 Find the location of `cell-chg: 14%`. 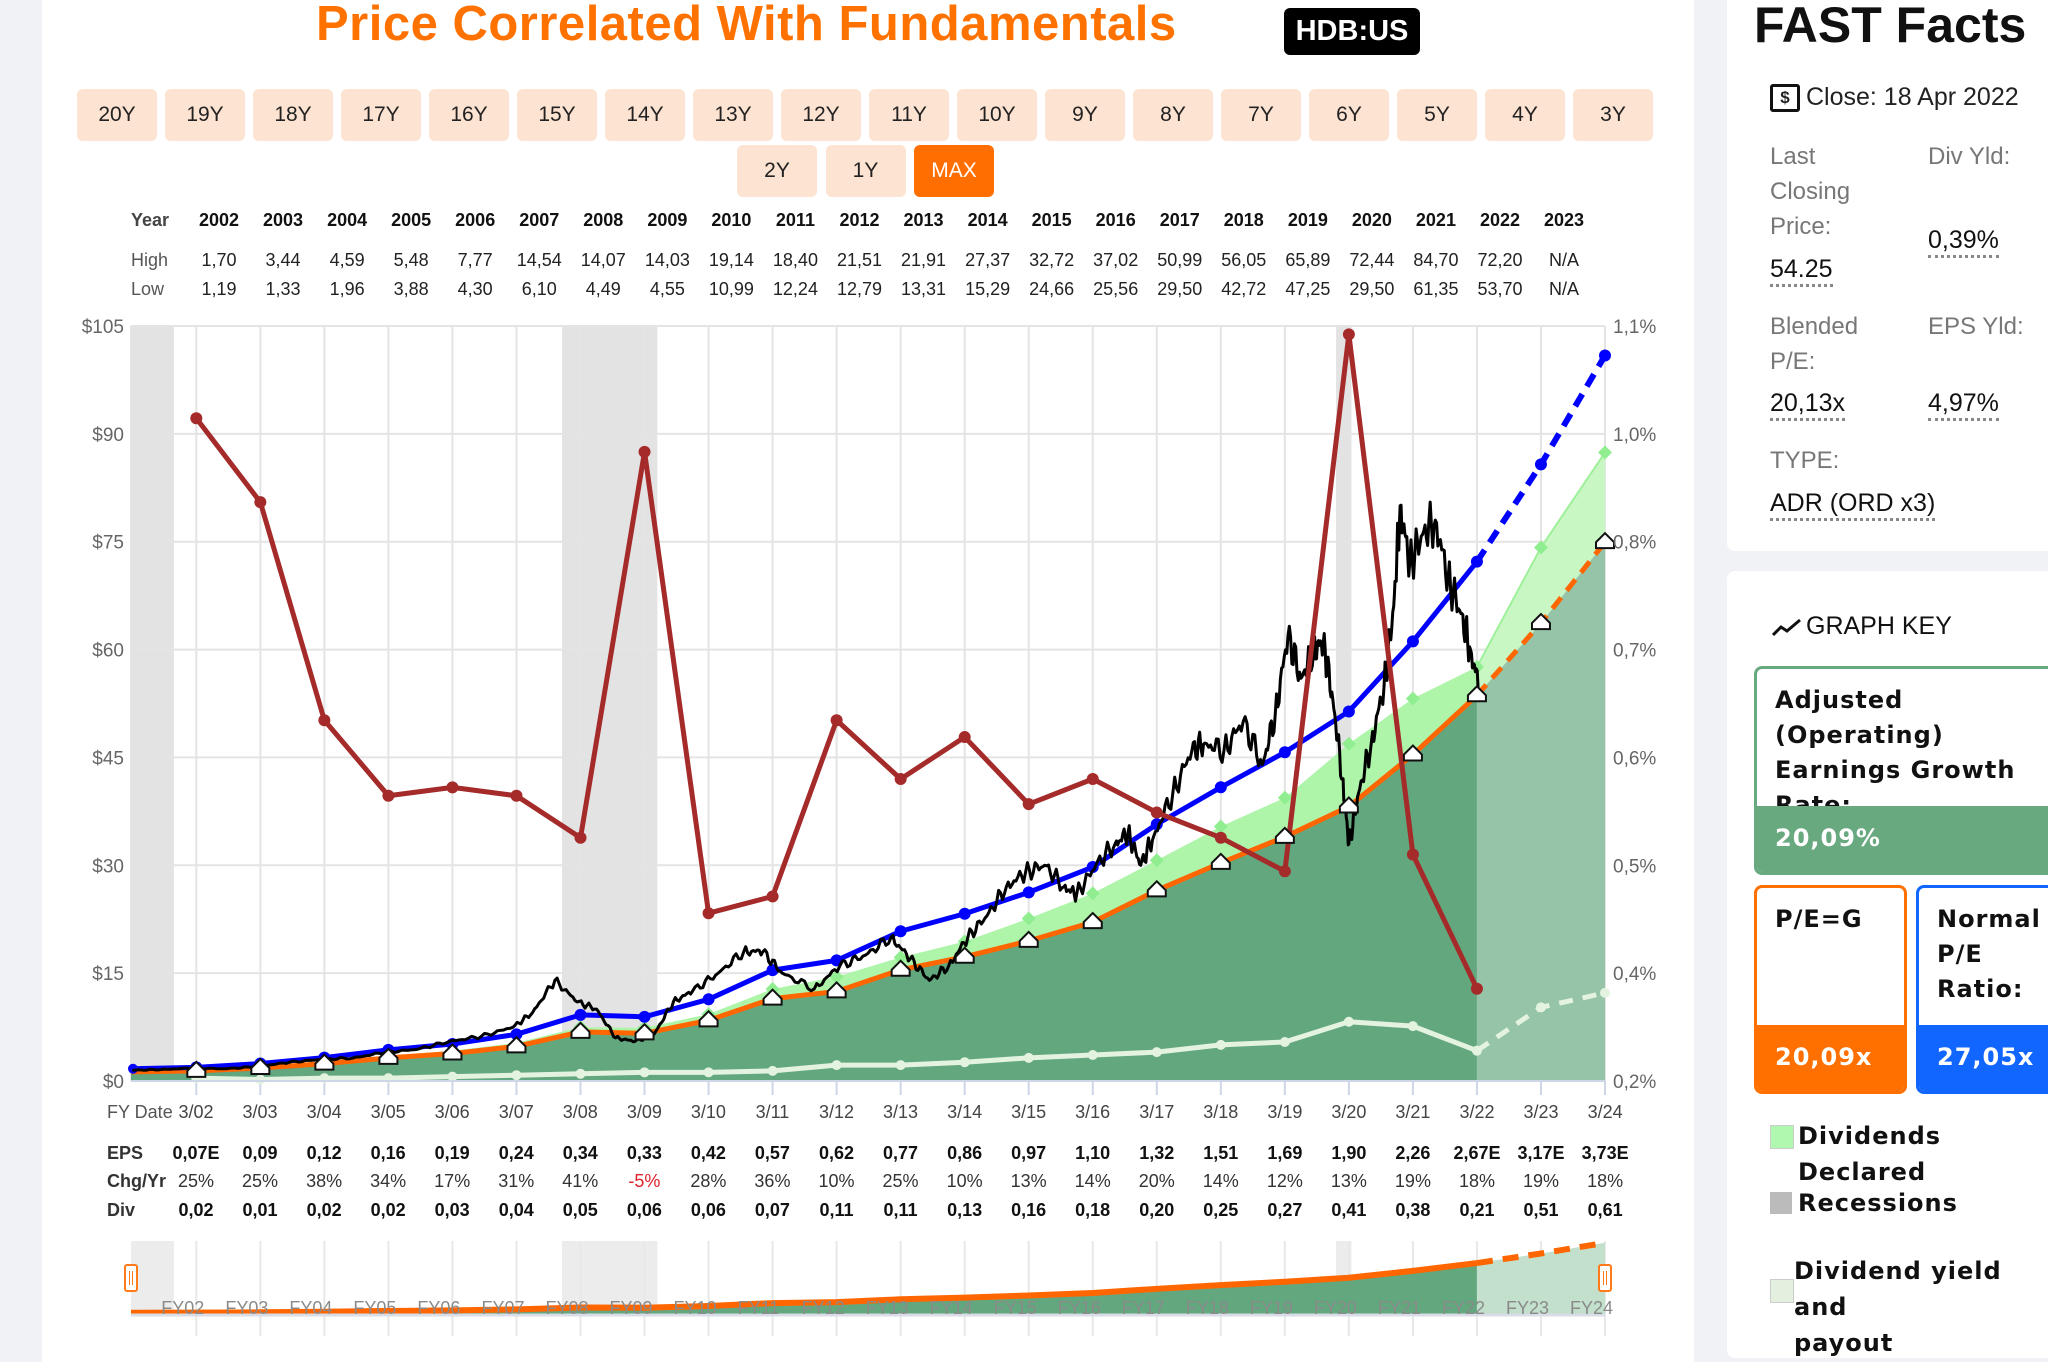

cell-chg: 14% is located at coordinates (1220, 1181).